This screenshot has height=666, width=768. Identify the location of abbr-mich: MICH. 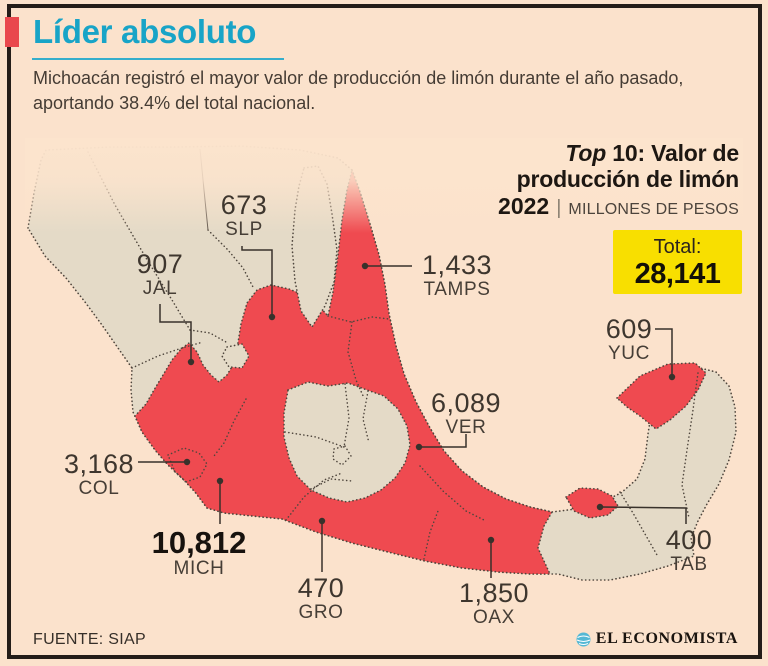
(199, 568).